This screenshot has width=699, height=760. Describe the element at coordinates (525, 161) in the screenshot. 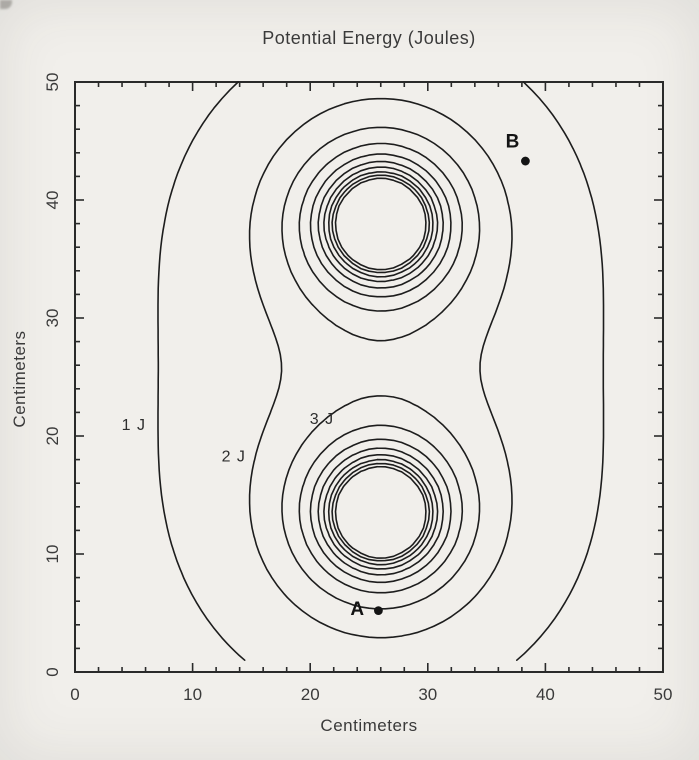

I see `point-B-marker` at that location.